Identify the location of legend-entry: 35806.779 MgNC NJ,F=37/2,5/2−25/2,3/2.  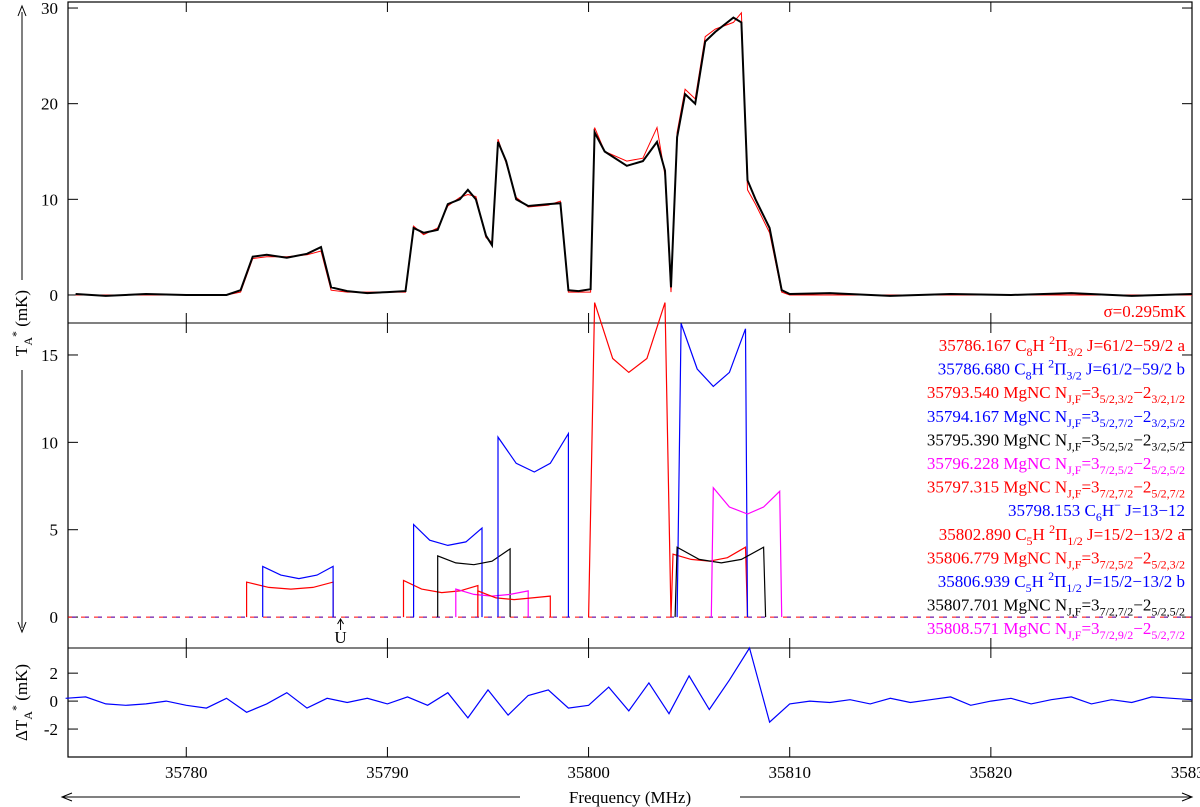
(1056, 559).